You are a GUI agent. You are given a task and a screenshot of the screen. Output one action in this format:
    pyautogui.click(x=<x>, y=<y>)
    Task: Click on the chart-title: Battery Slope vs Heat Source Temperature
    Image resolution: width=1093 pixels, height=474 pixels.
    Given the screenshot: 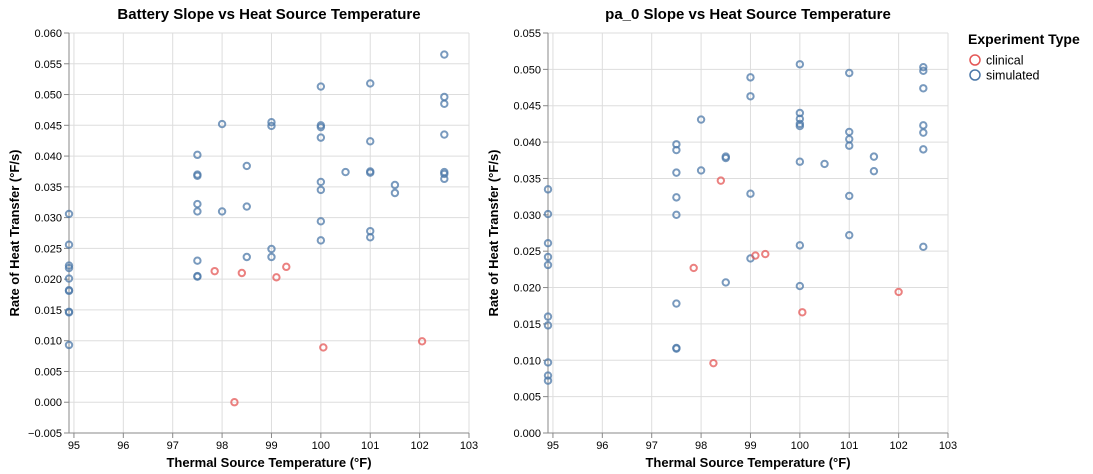 What is the action you would take?
    pyautogui.click(x=268, y=14)
    